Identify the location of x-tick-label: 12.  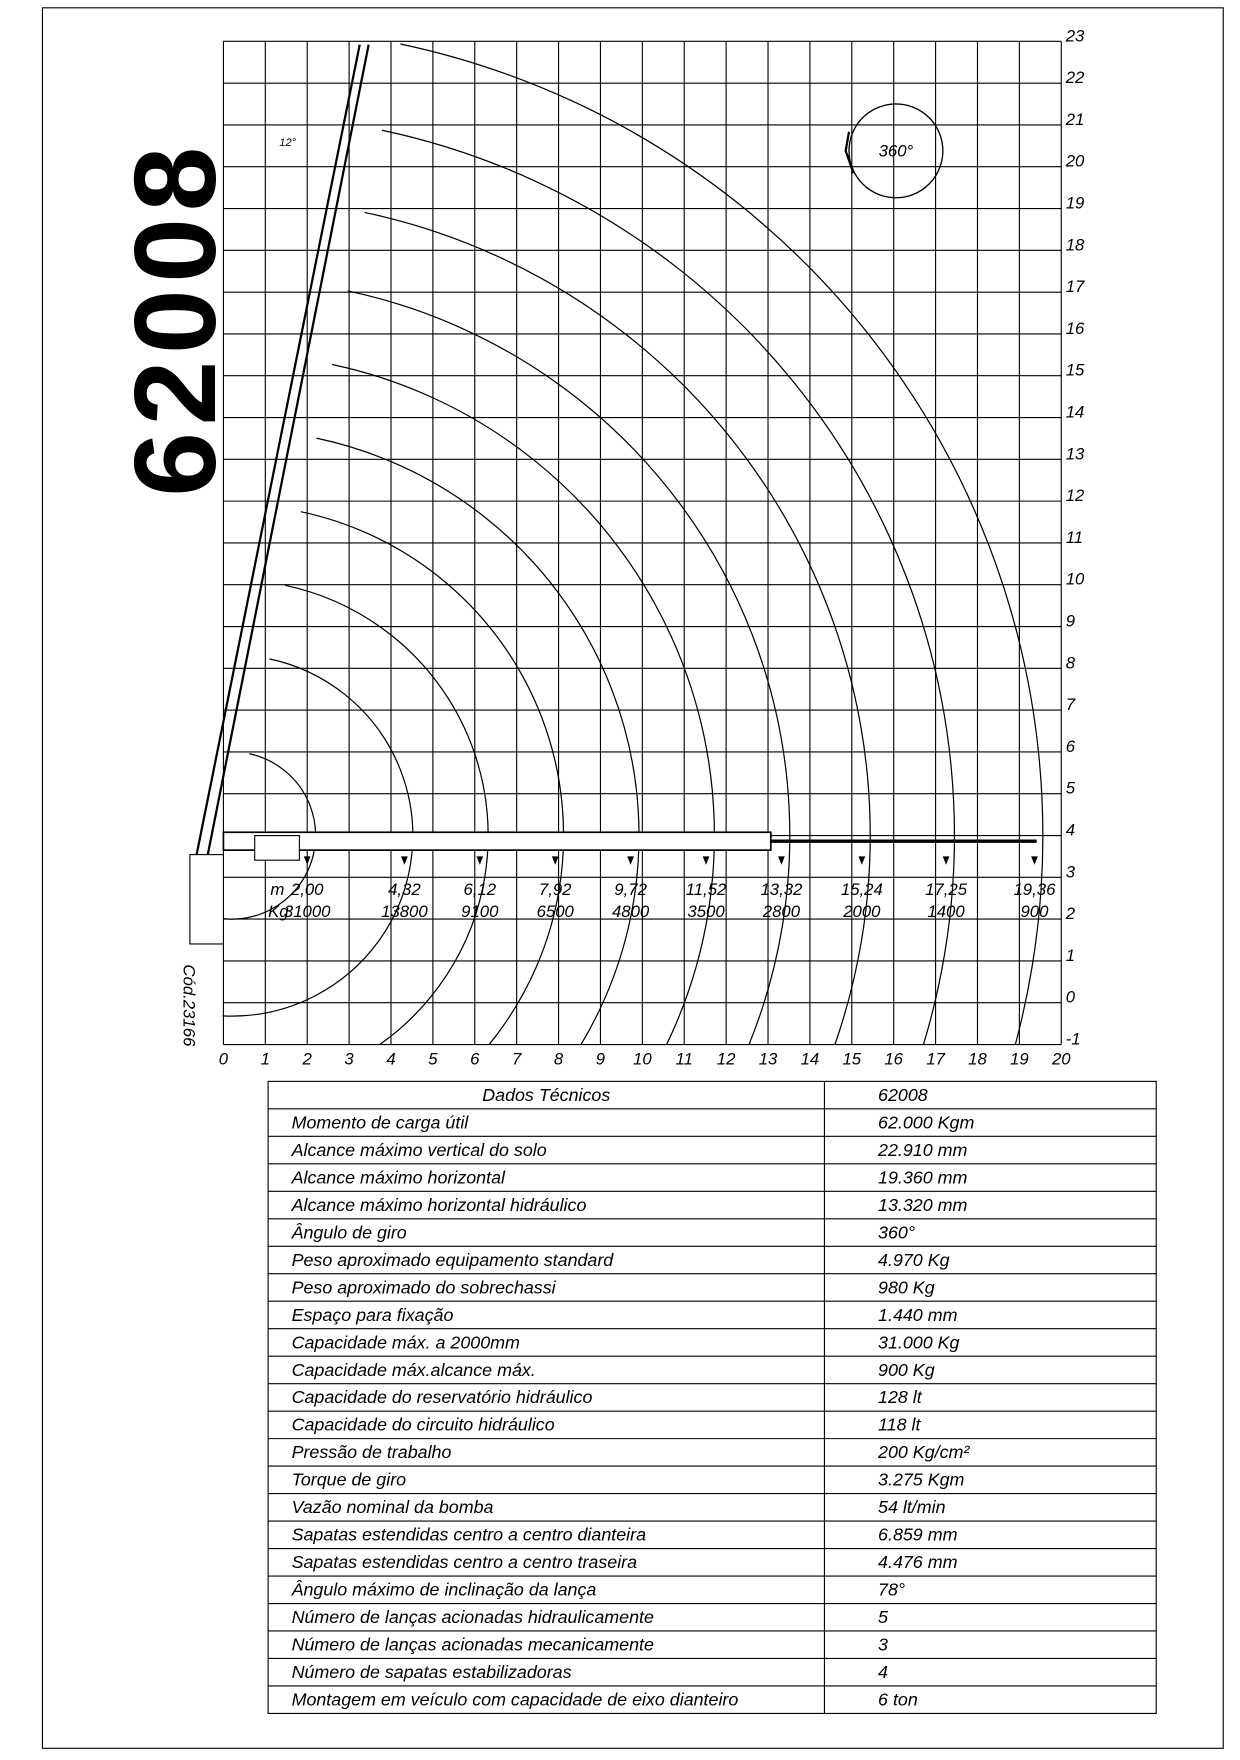
(726, 1059).